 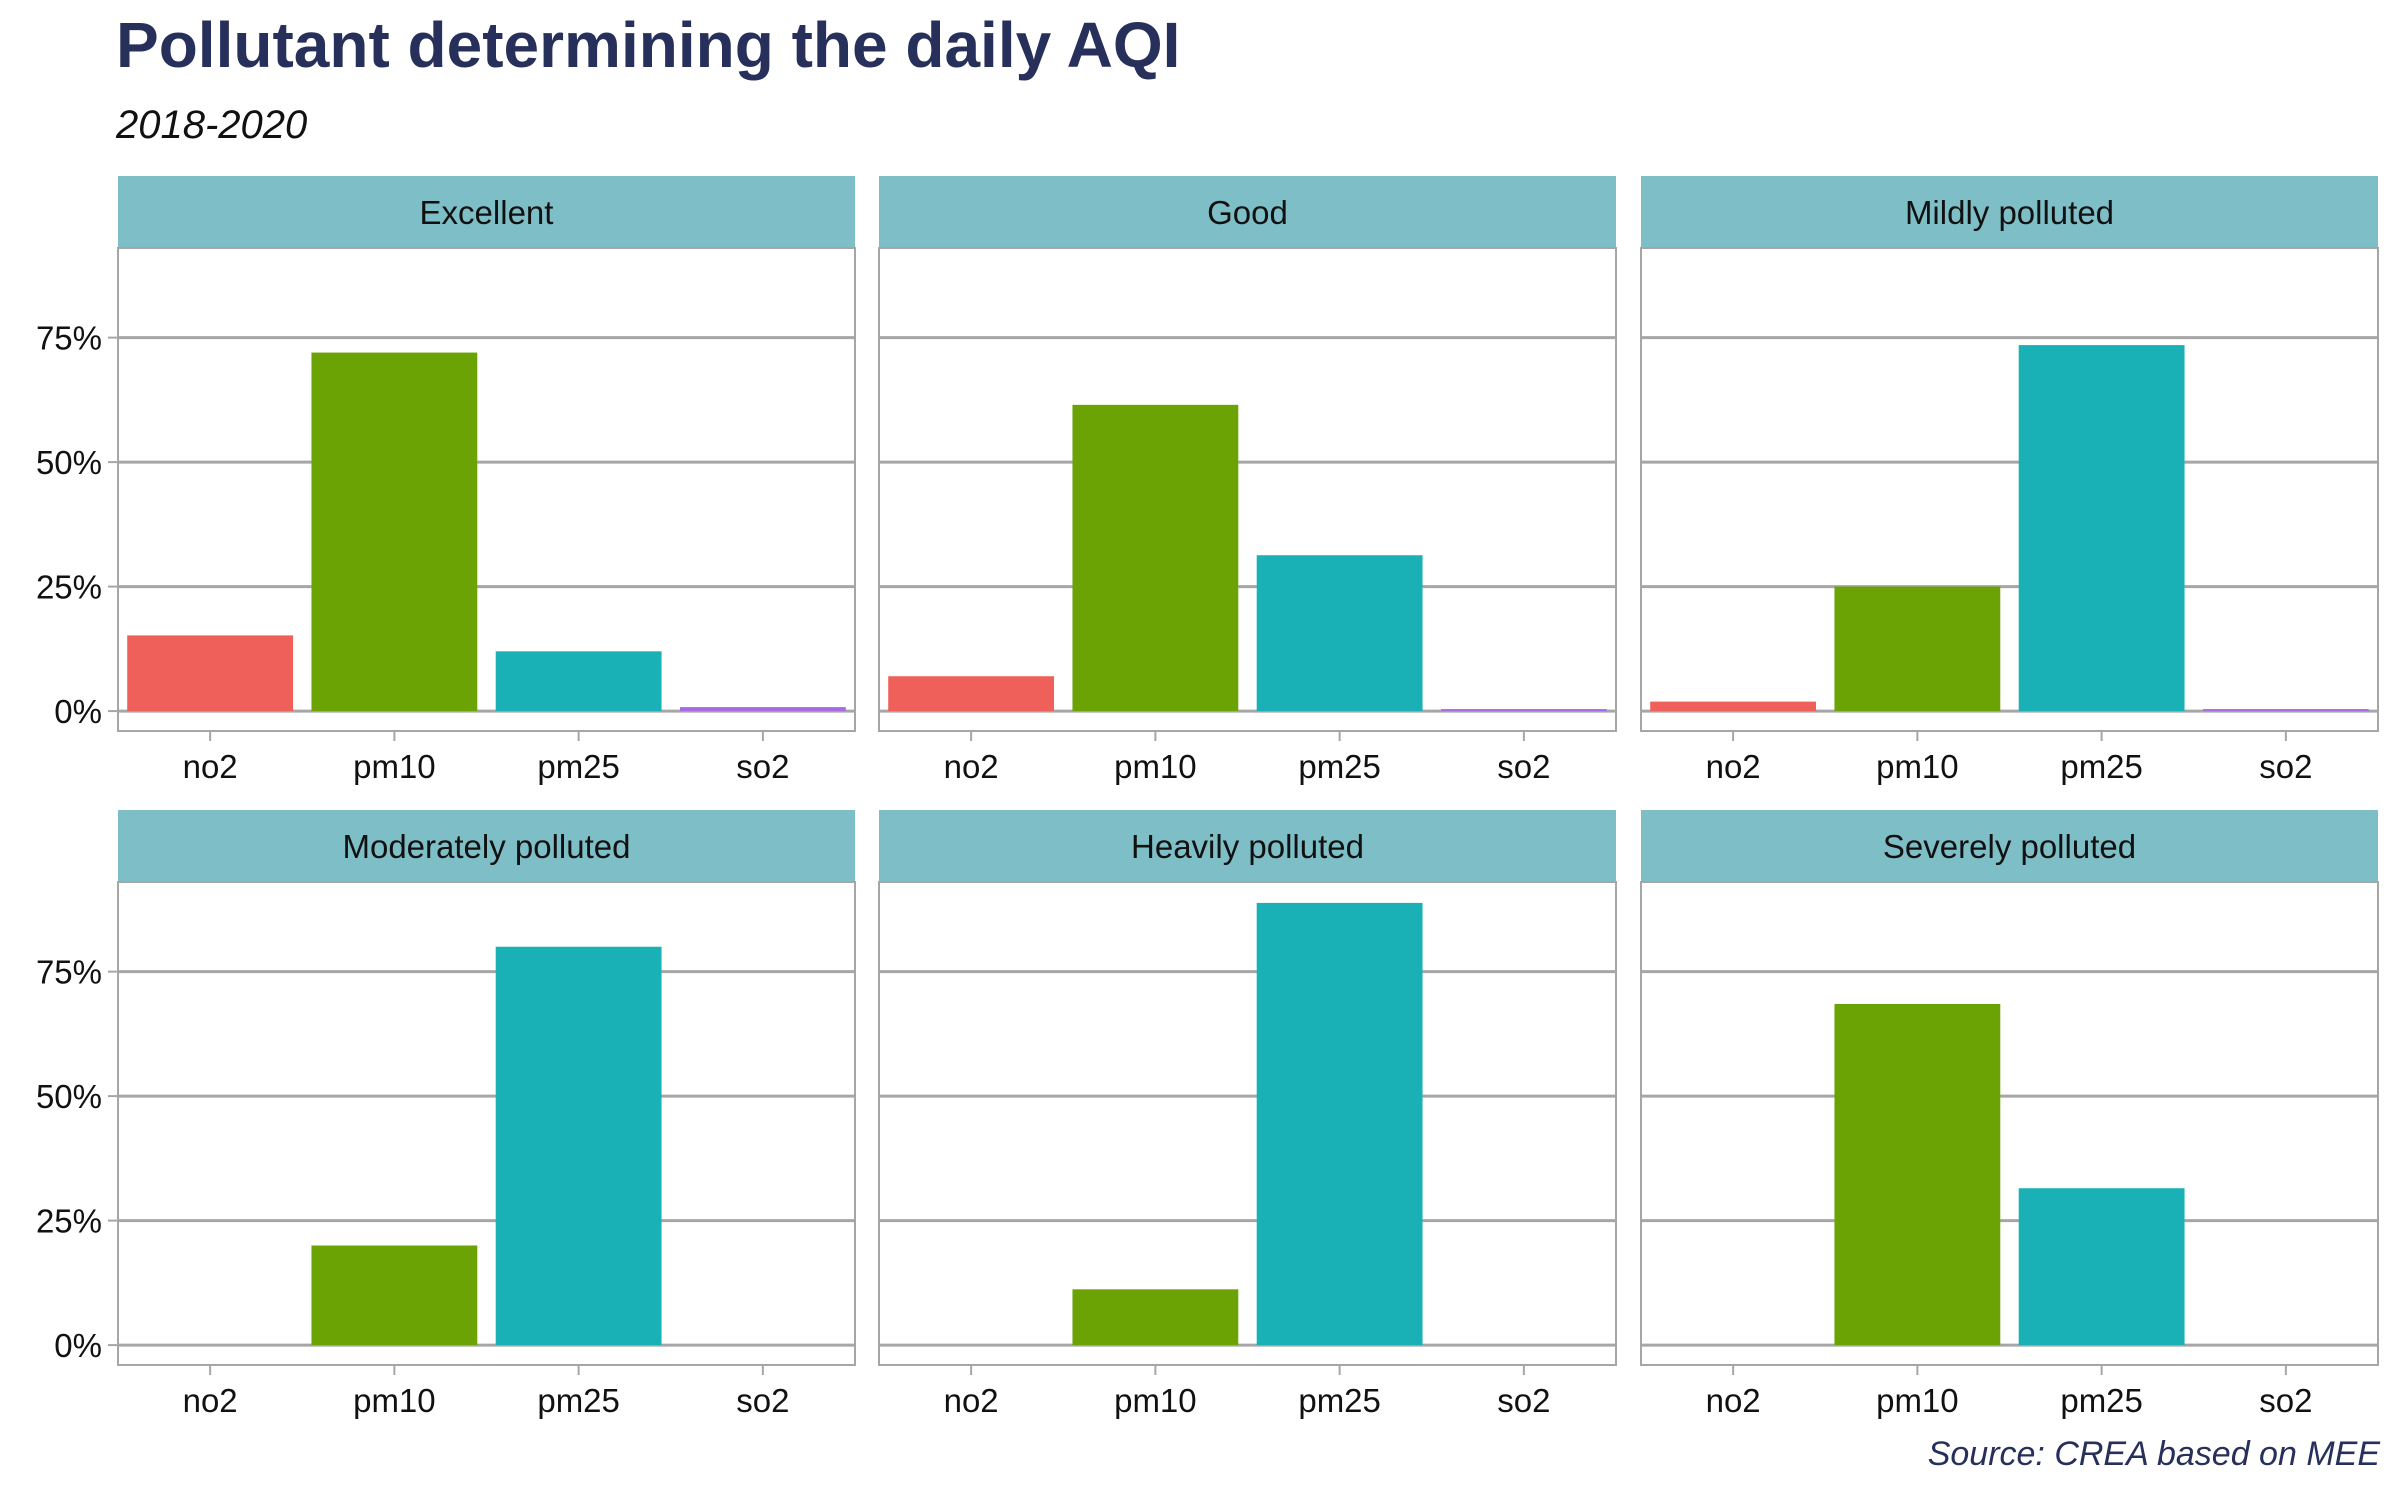 I want to click on facet-label-heavily-polluted: Heavily polluted, so click(x=1247, y=846).